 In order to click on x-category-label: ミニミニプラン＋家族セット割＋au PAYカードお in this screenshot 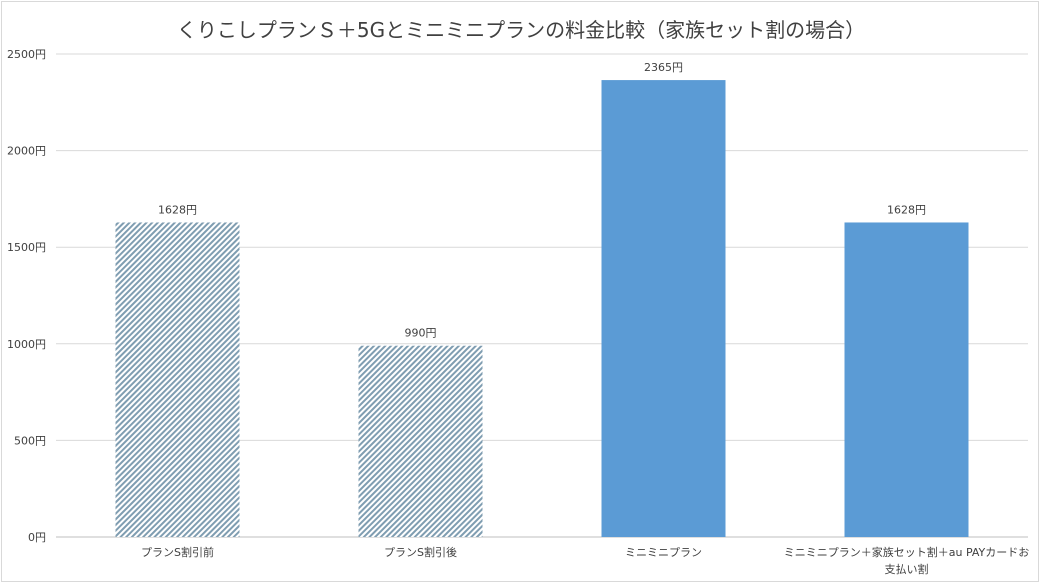, I will do `click(907, 552)`.